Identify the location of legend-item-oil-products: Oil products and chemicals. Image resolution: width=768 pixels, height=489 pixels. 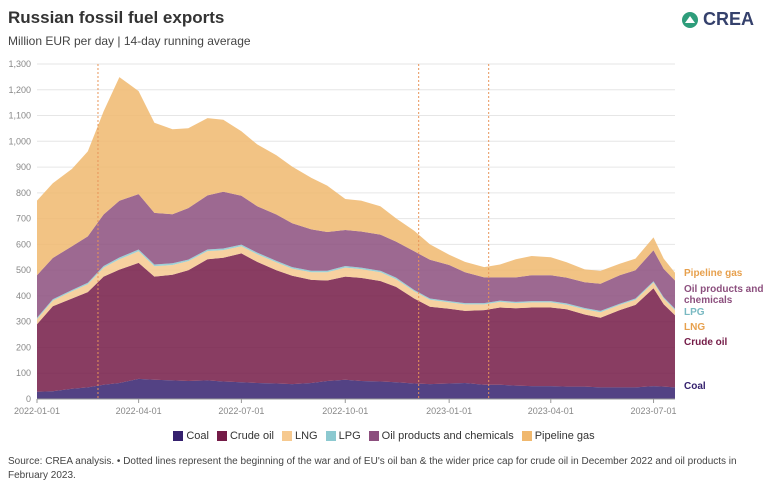
(441, 436).